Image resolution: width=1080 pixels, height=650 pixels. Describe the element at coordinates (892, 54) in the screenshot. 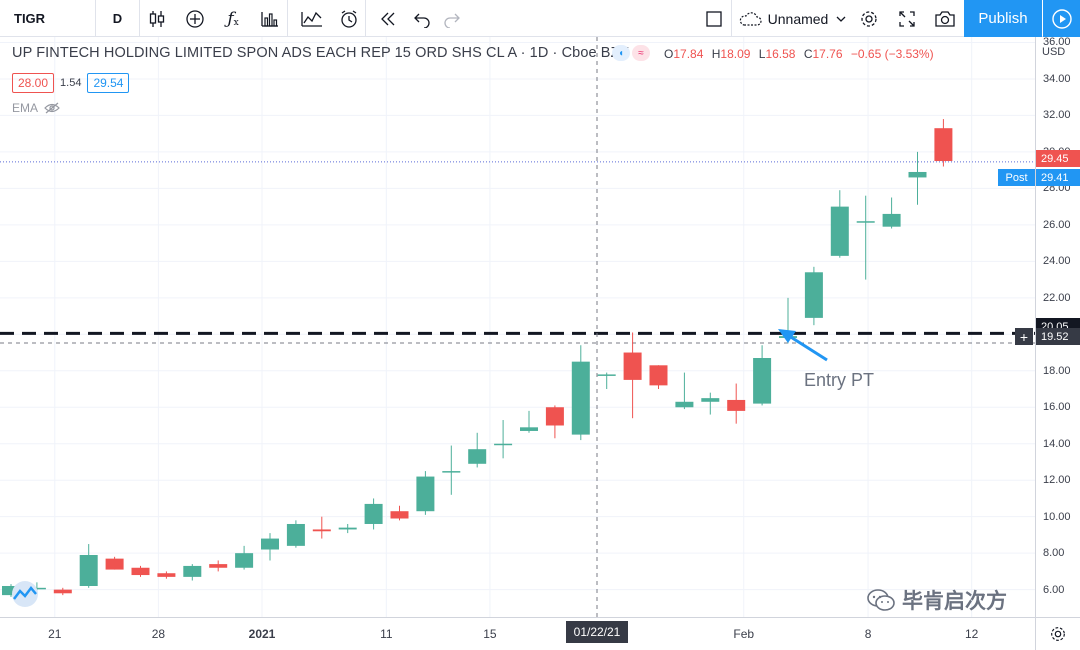

I see `change-value: −0.65 (−3.53%)` at that location.